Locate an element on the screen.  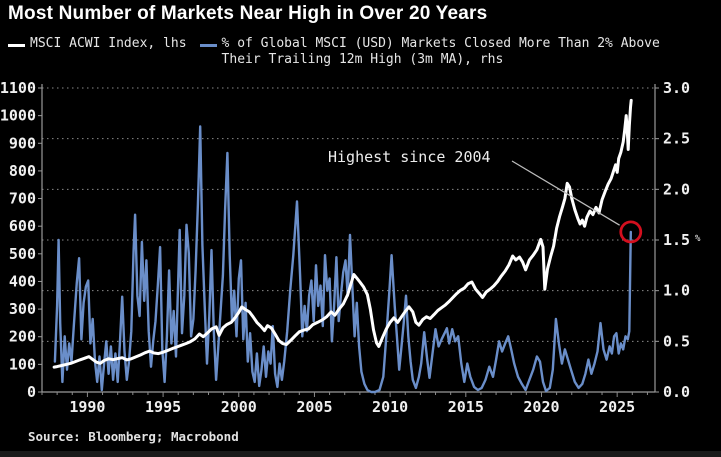
right-axis-tick-label: 1.5 is located at coordinates (676, 240).